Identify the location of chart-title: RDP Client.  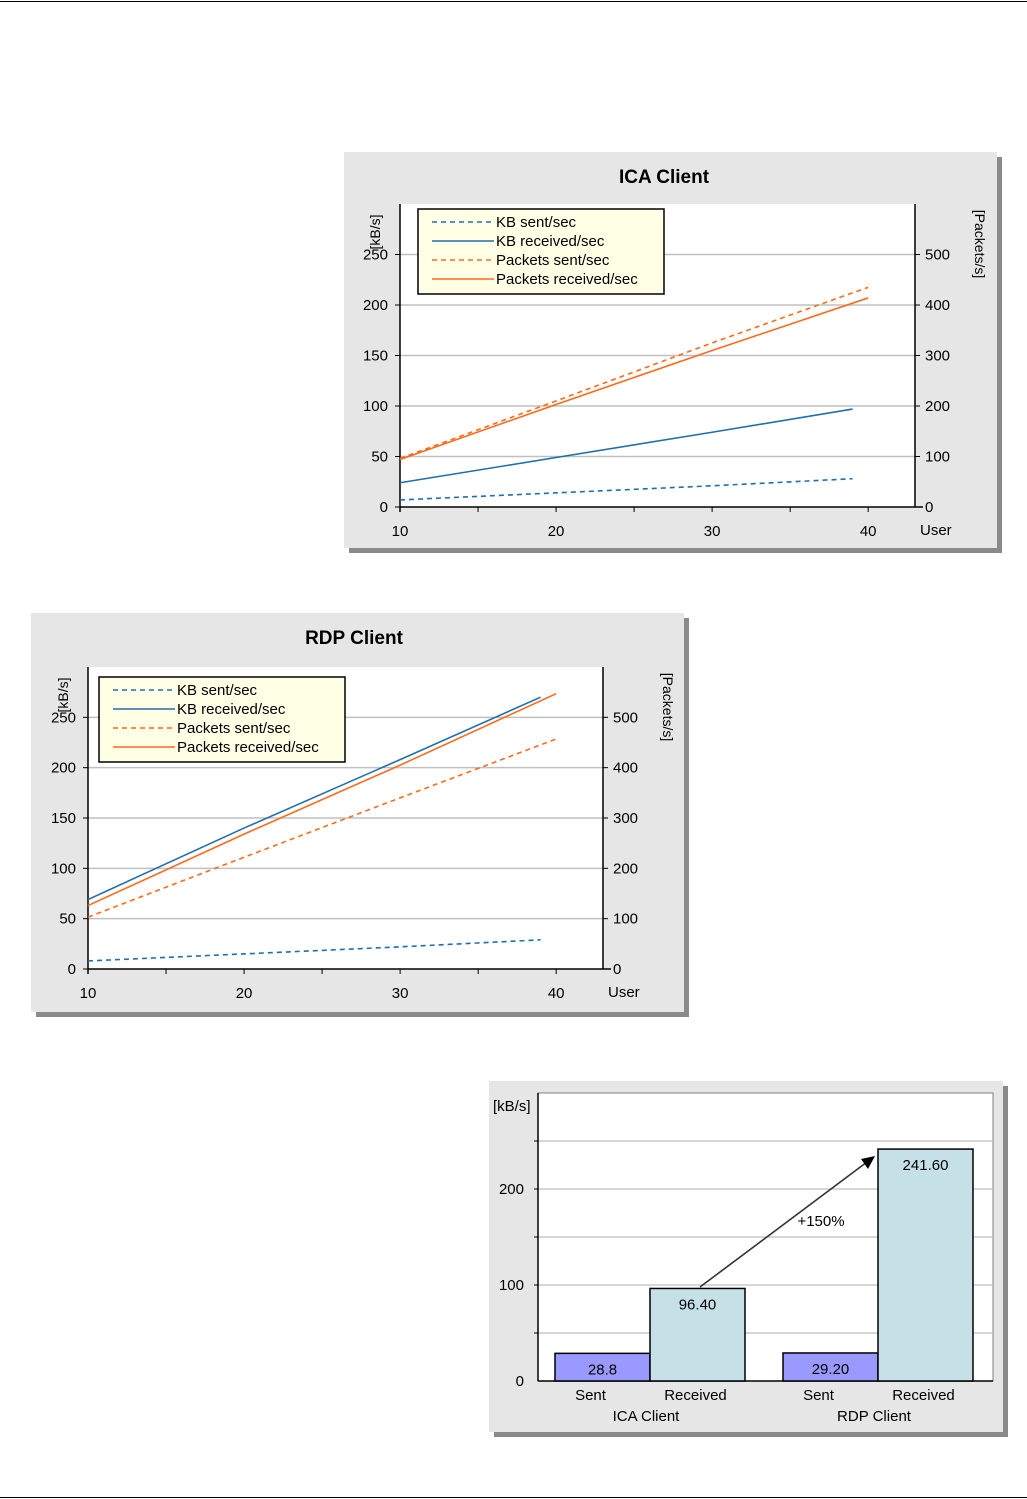
(354, 638).